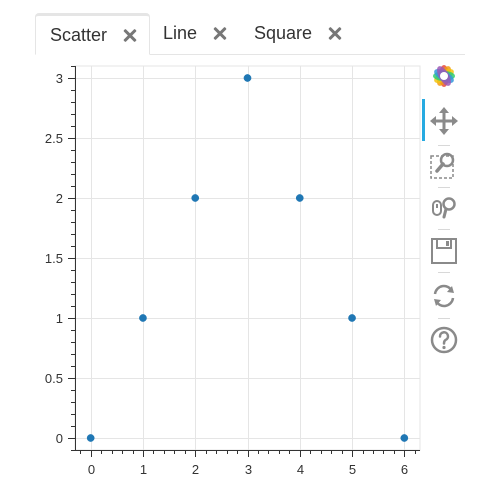 This screenshot has height=500, width=500. What do you see at coordinates (79, 34) in the screenshot?
I see `tab-scatter-label: Scatter` at bounding box center [79, 34].